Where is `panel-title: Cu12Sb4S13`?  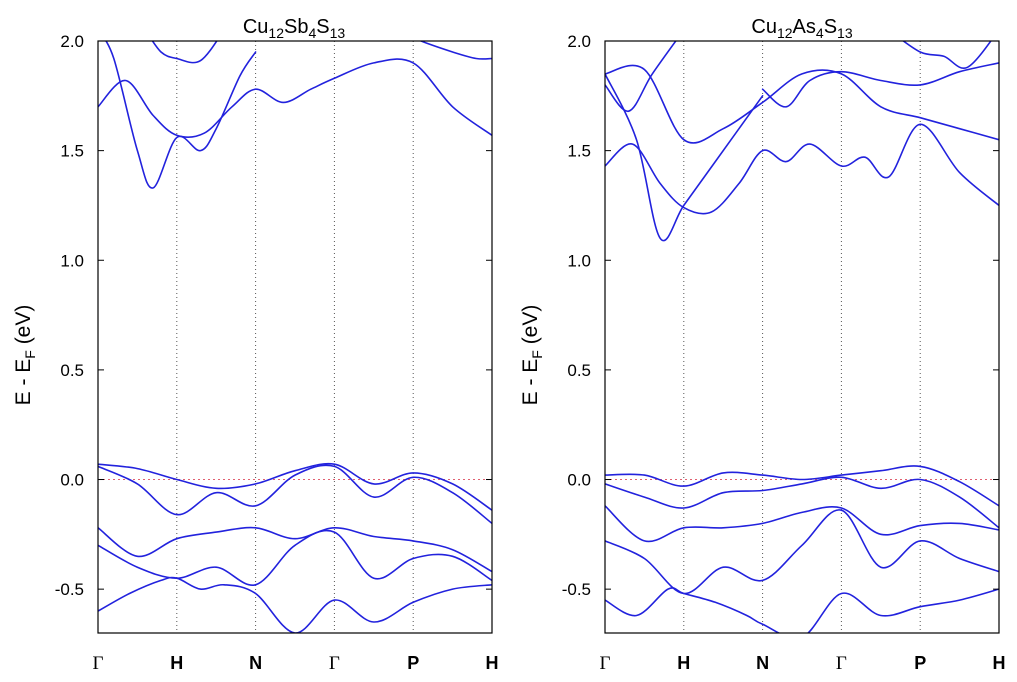 panel-title: Cu12Sb4S13 is located at coordinates (294, 28).